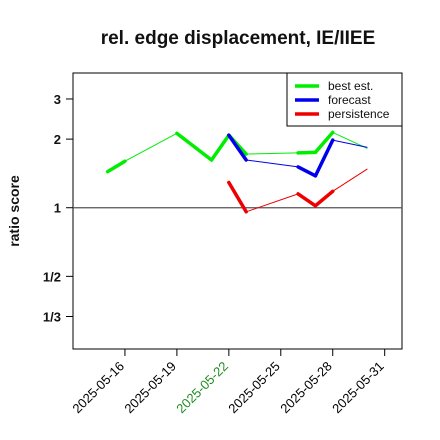 The image size is (440, 440). What do you see at coordinates (350, 86) in the screenshot?
I see `legend-label: best est.` at bounding box center [350, 86].